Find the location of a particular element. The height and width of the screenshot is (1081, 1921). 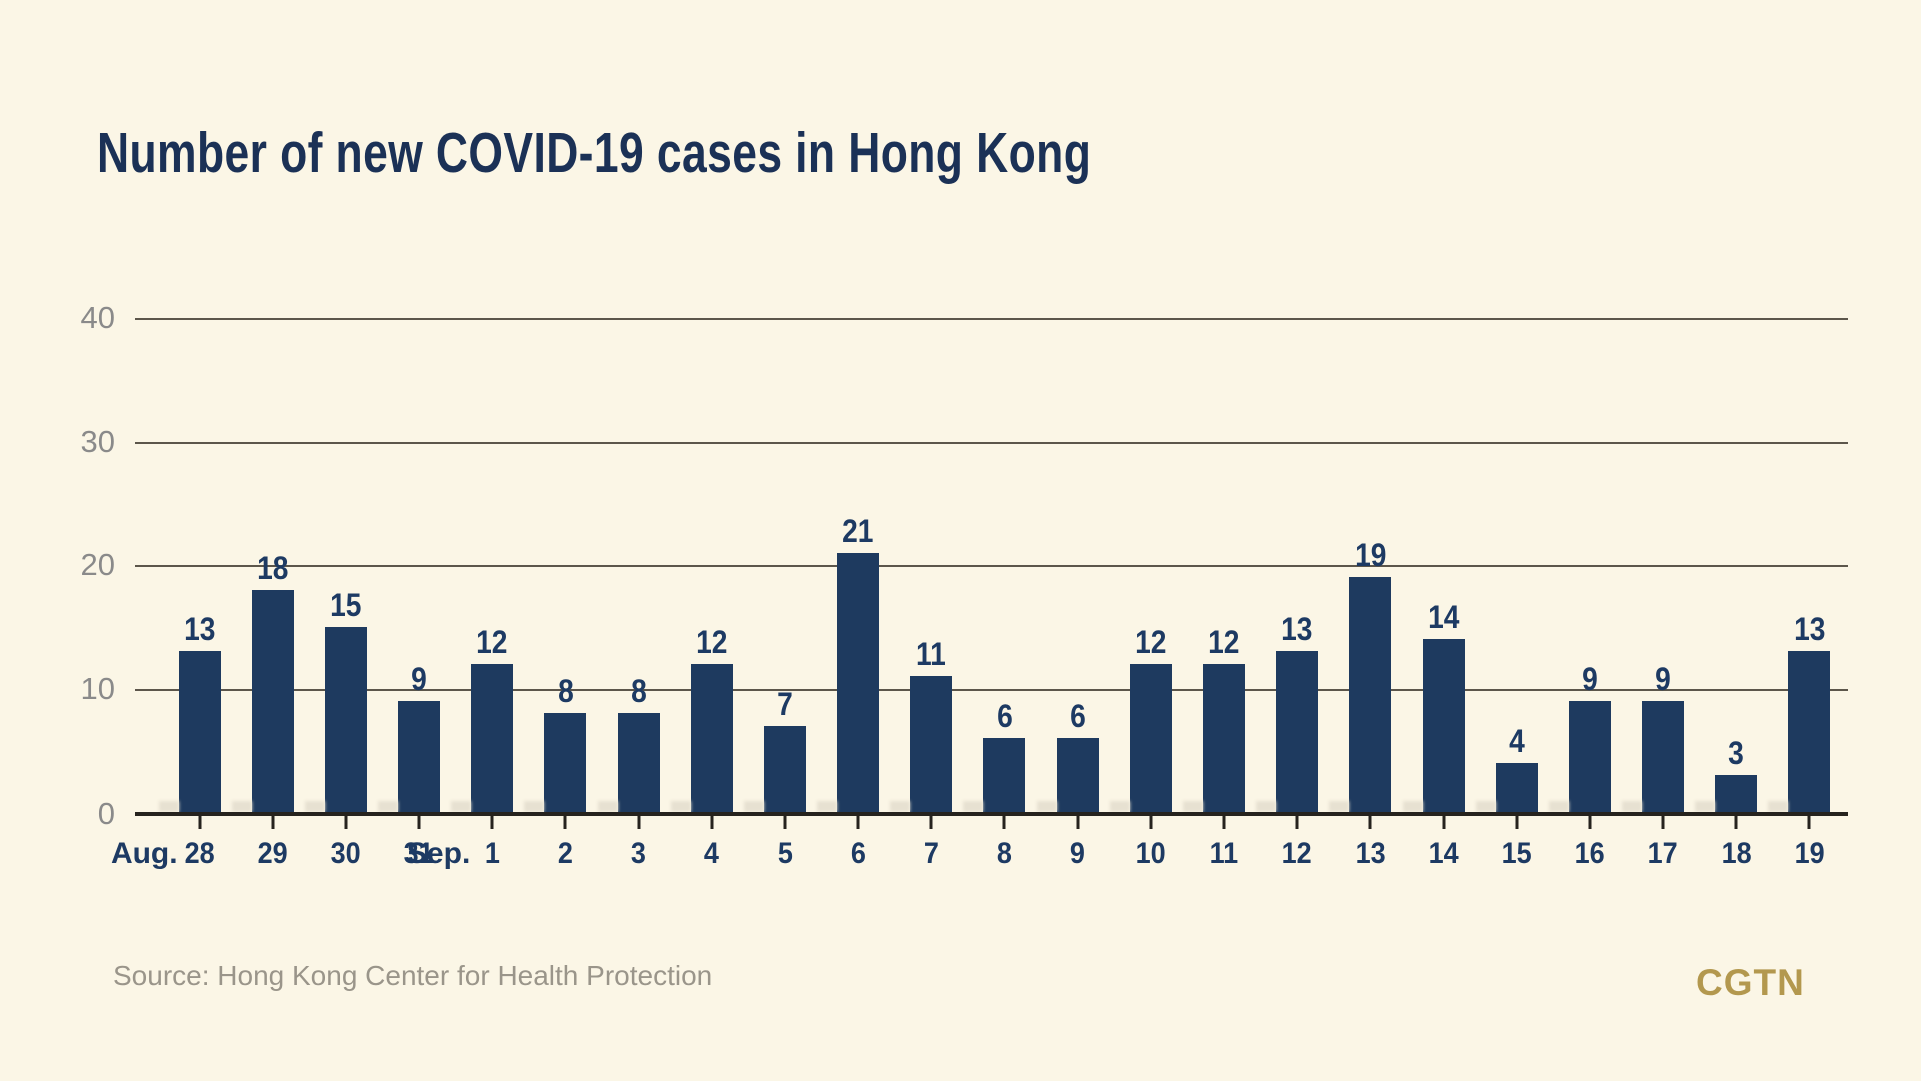

x-label-day: 10 is located at coordinates (1150, 853).